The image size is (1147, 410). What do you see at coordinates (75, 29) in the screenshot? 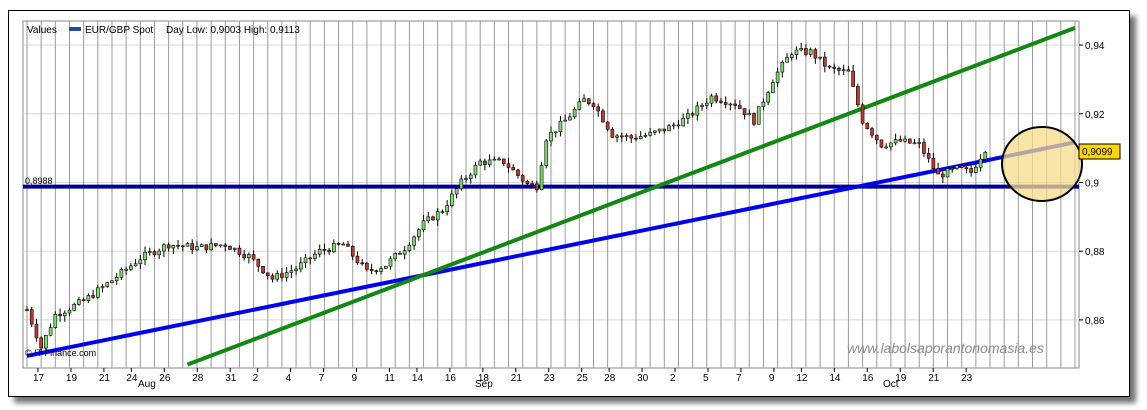
I see `legend-series-swatch` at bounding box center [75, 29].